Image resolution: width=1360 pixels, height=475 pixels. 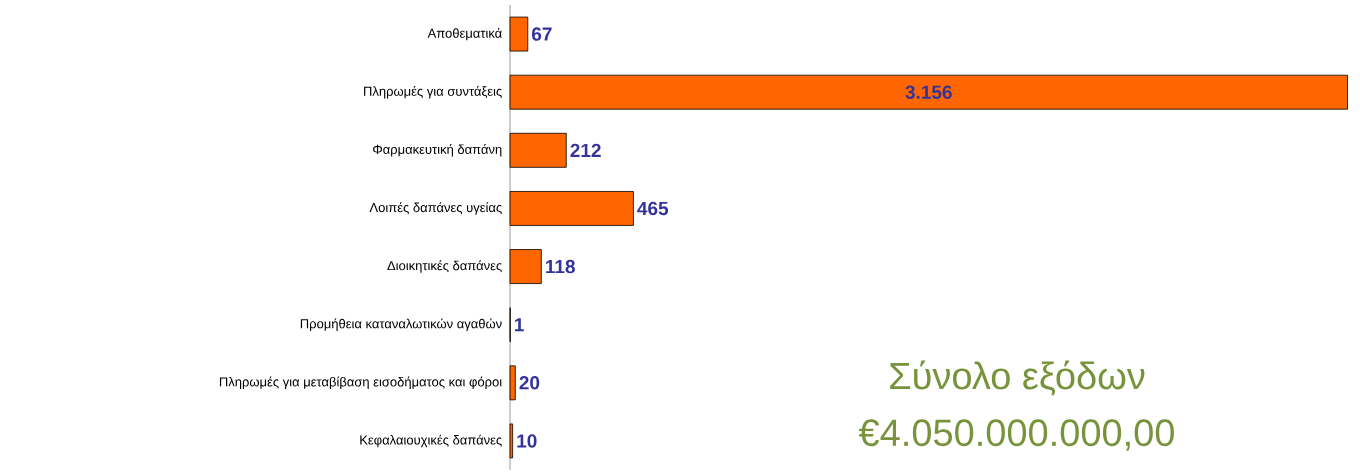 I want to click on y-tick-label: Διοικητικές δαπάνες, so click(x=444, y=266).